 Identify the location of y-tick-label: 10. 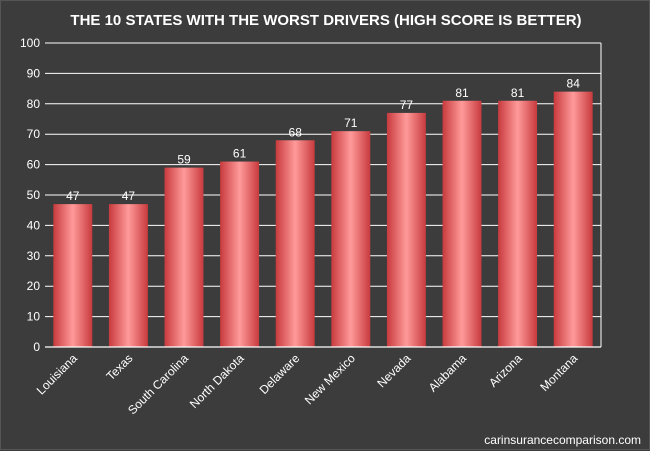
(34, 317).